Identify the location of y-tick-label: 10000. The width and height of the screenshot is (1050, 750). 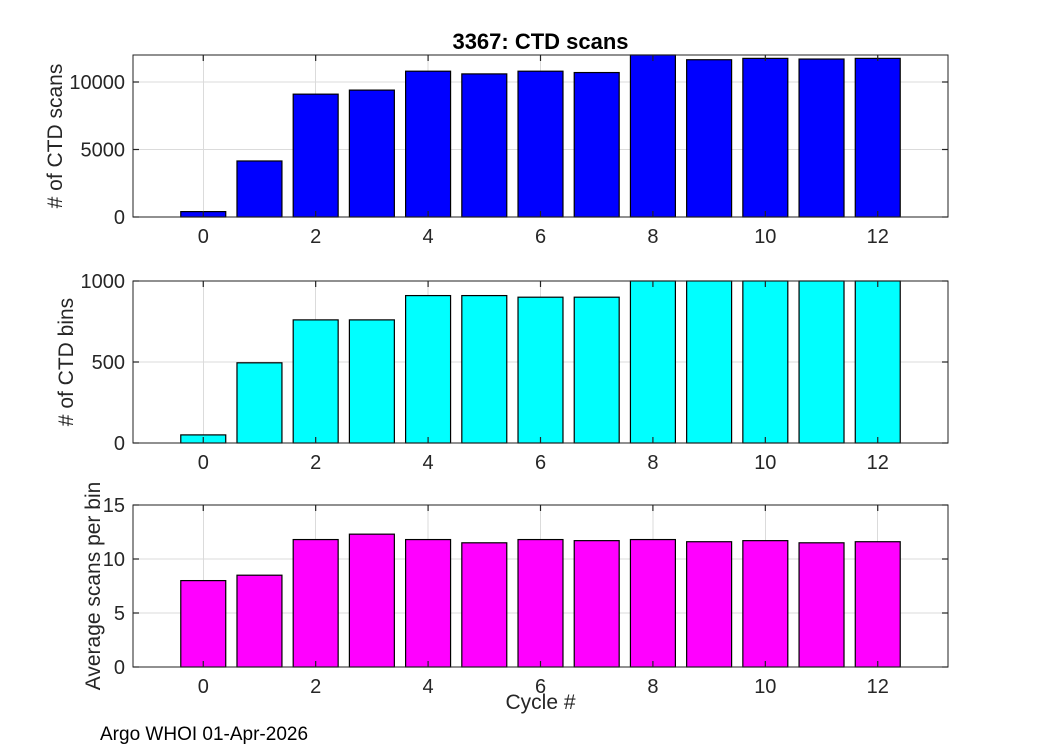
(97, 83).